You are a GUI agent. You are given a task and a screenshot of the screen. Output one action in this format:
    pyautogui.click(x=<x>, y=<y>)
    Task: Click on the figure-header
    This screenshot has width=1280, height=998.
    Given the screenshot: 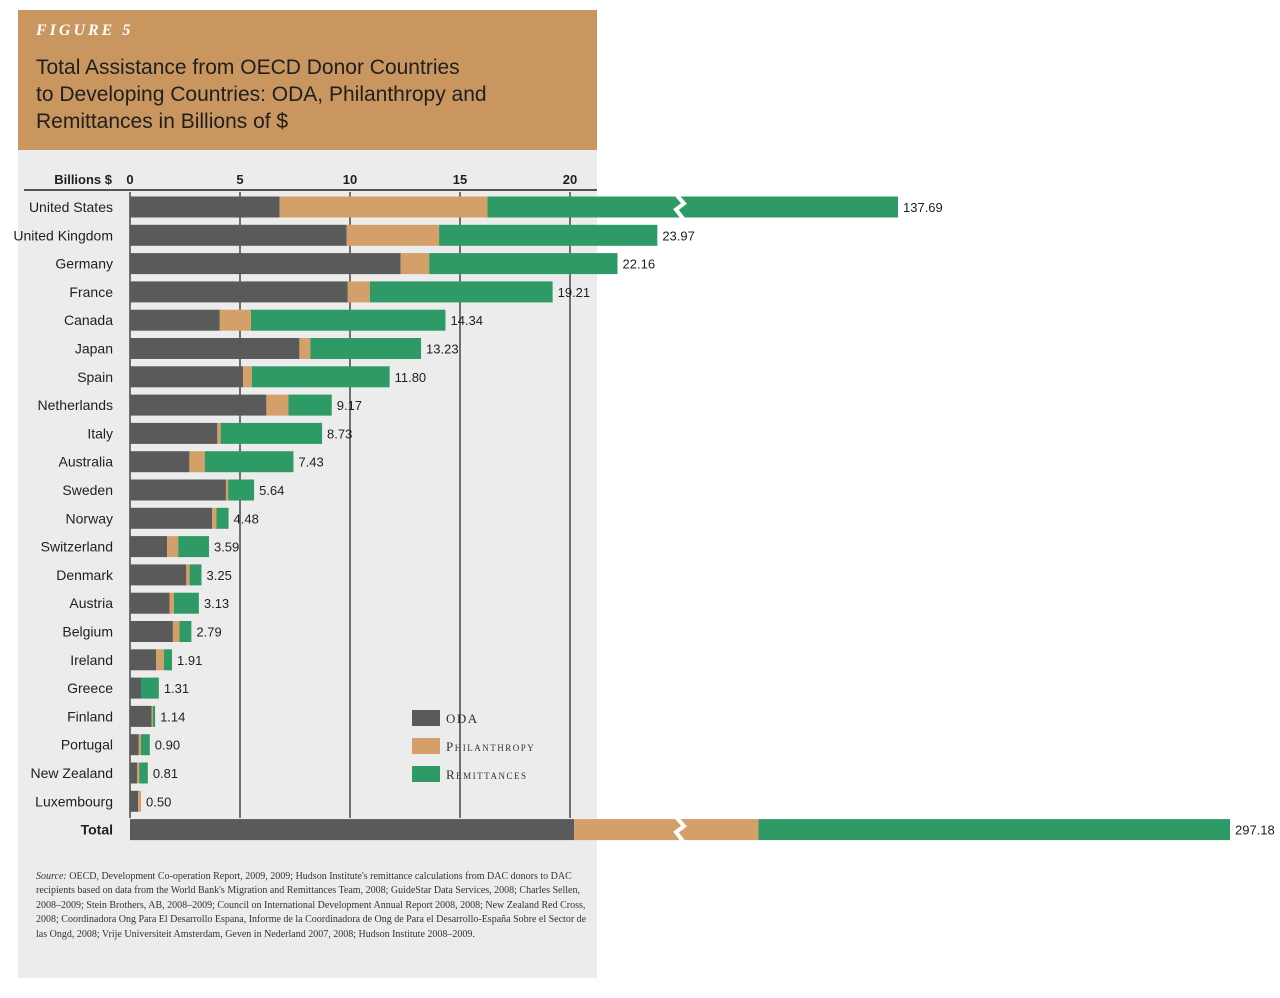 What is the action you would take?
    pyautogui.click(x=307, y=80)
    